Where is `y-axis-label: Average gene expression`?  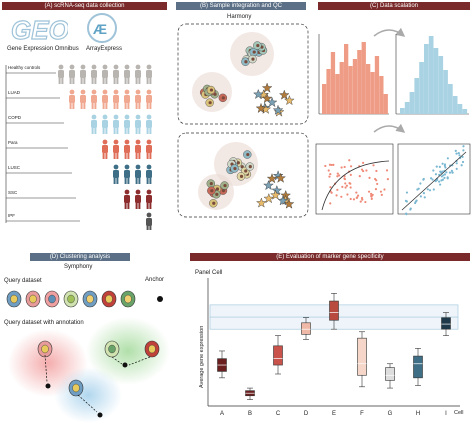 y-axis-label: Average gene expression is located at coordinates (202, 357).